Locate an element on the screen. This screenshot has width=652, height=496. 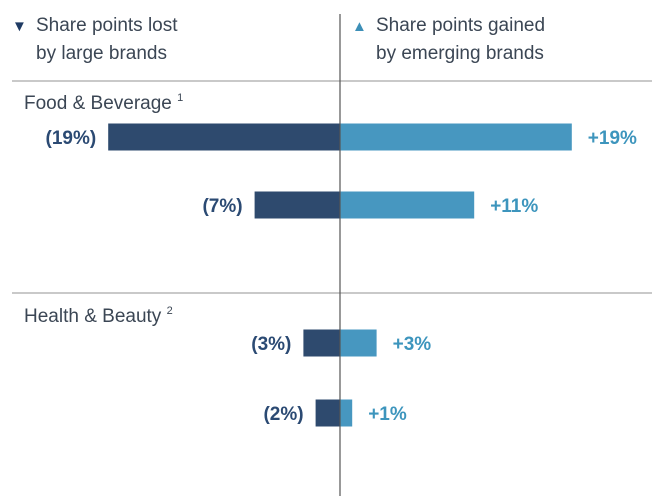
label-gained: +3% is located at coordinates (412, 344).